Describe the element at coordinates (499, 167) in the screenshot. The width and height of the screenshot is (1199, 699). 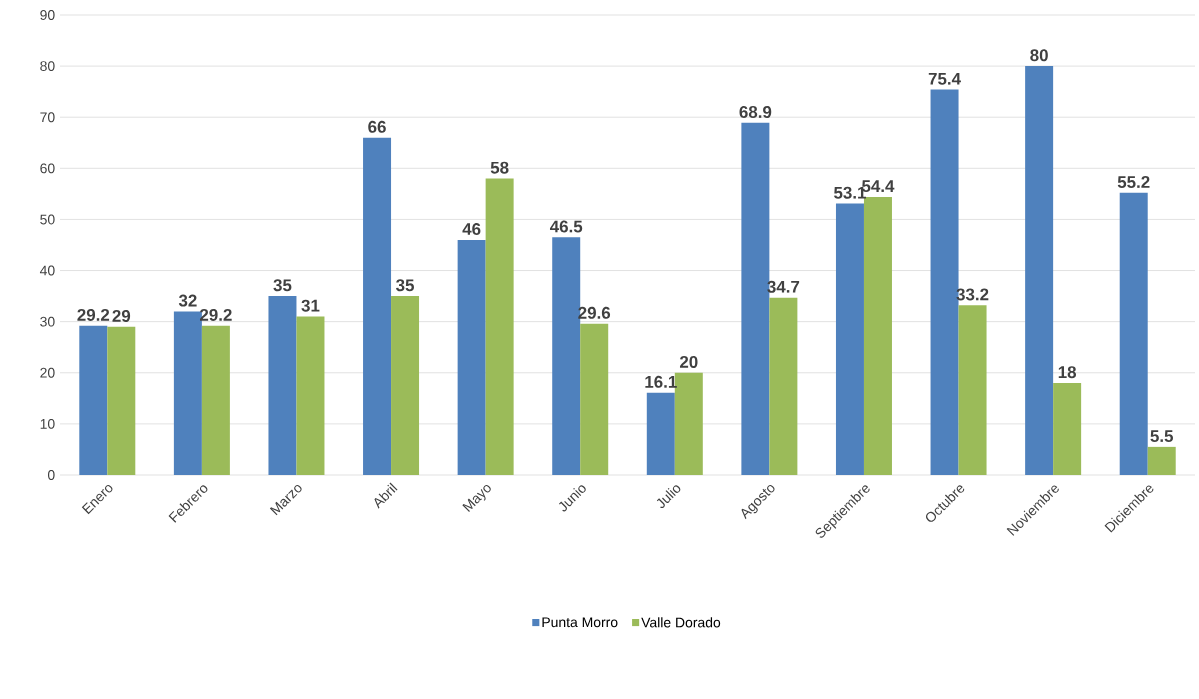
I see `data-label: 58` at that location.